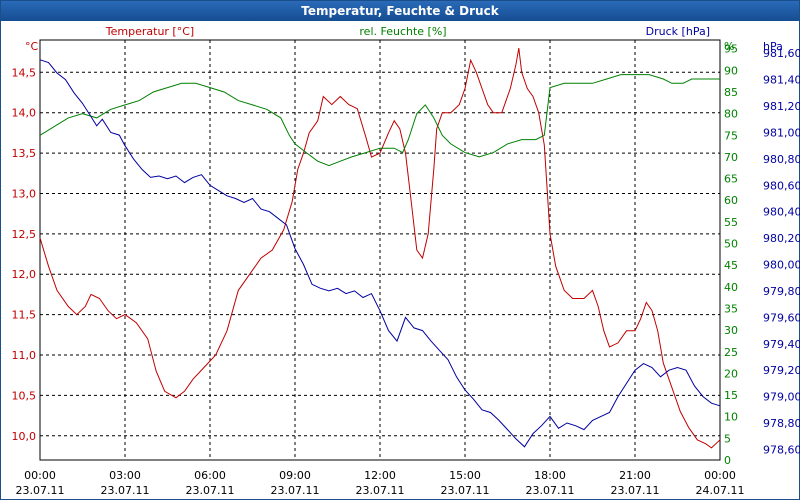 The image size is (800, 500). I want to click on temperature-tick-label: 12,0, so click(24, 274).